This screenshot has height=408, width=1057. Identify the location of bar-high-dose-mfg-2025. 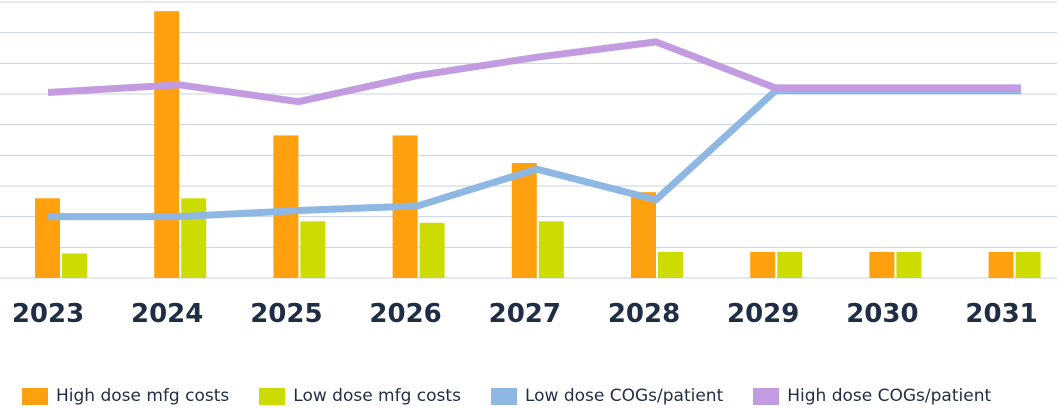
(286, 206).